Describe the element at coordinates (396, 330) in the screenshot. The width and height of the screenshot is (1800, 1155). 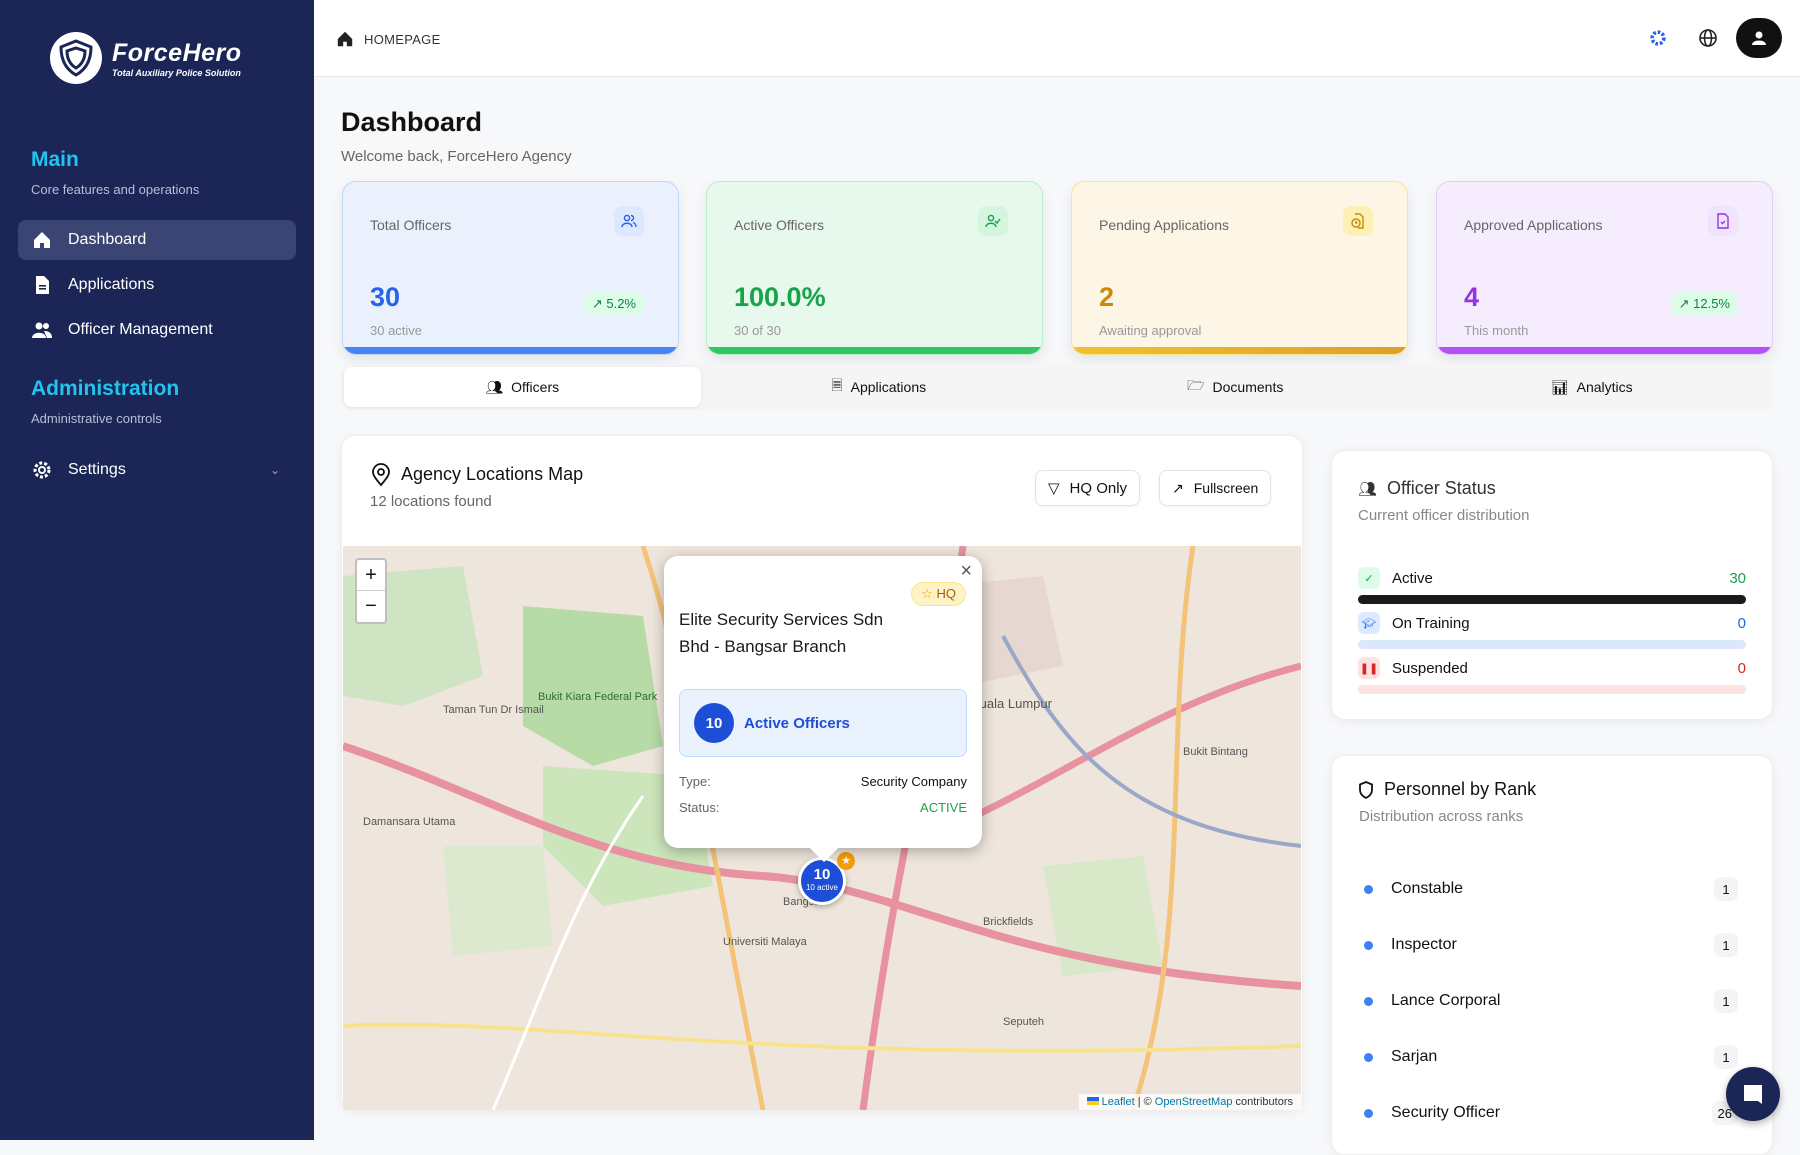
I see `stat-subtext: 30 active` at that location.